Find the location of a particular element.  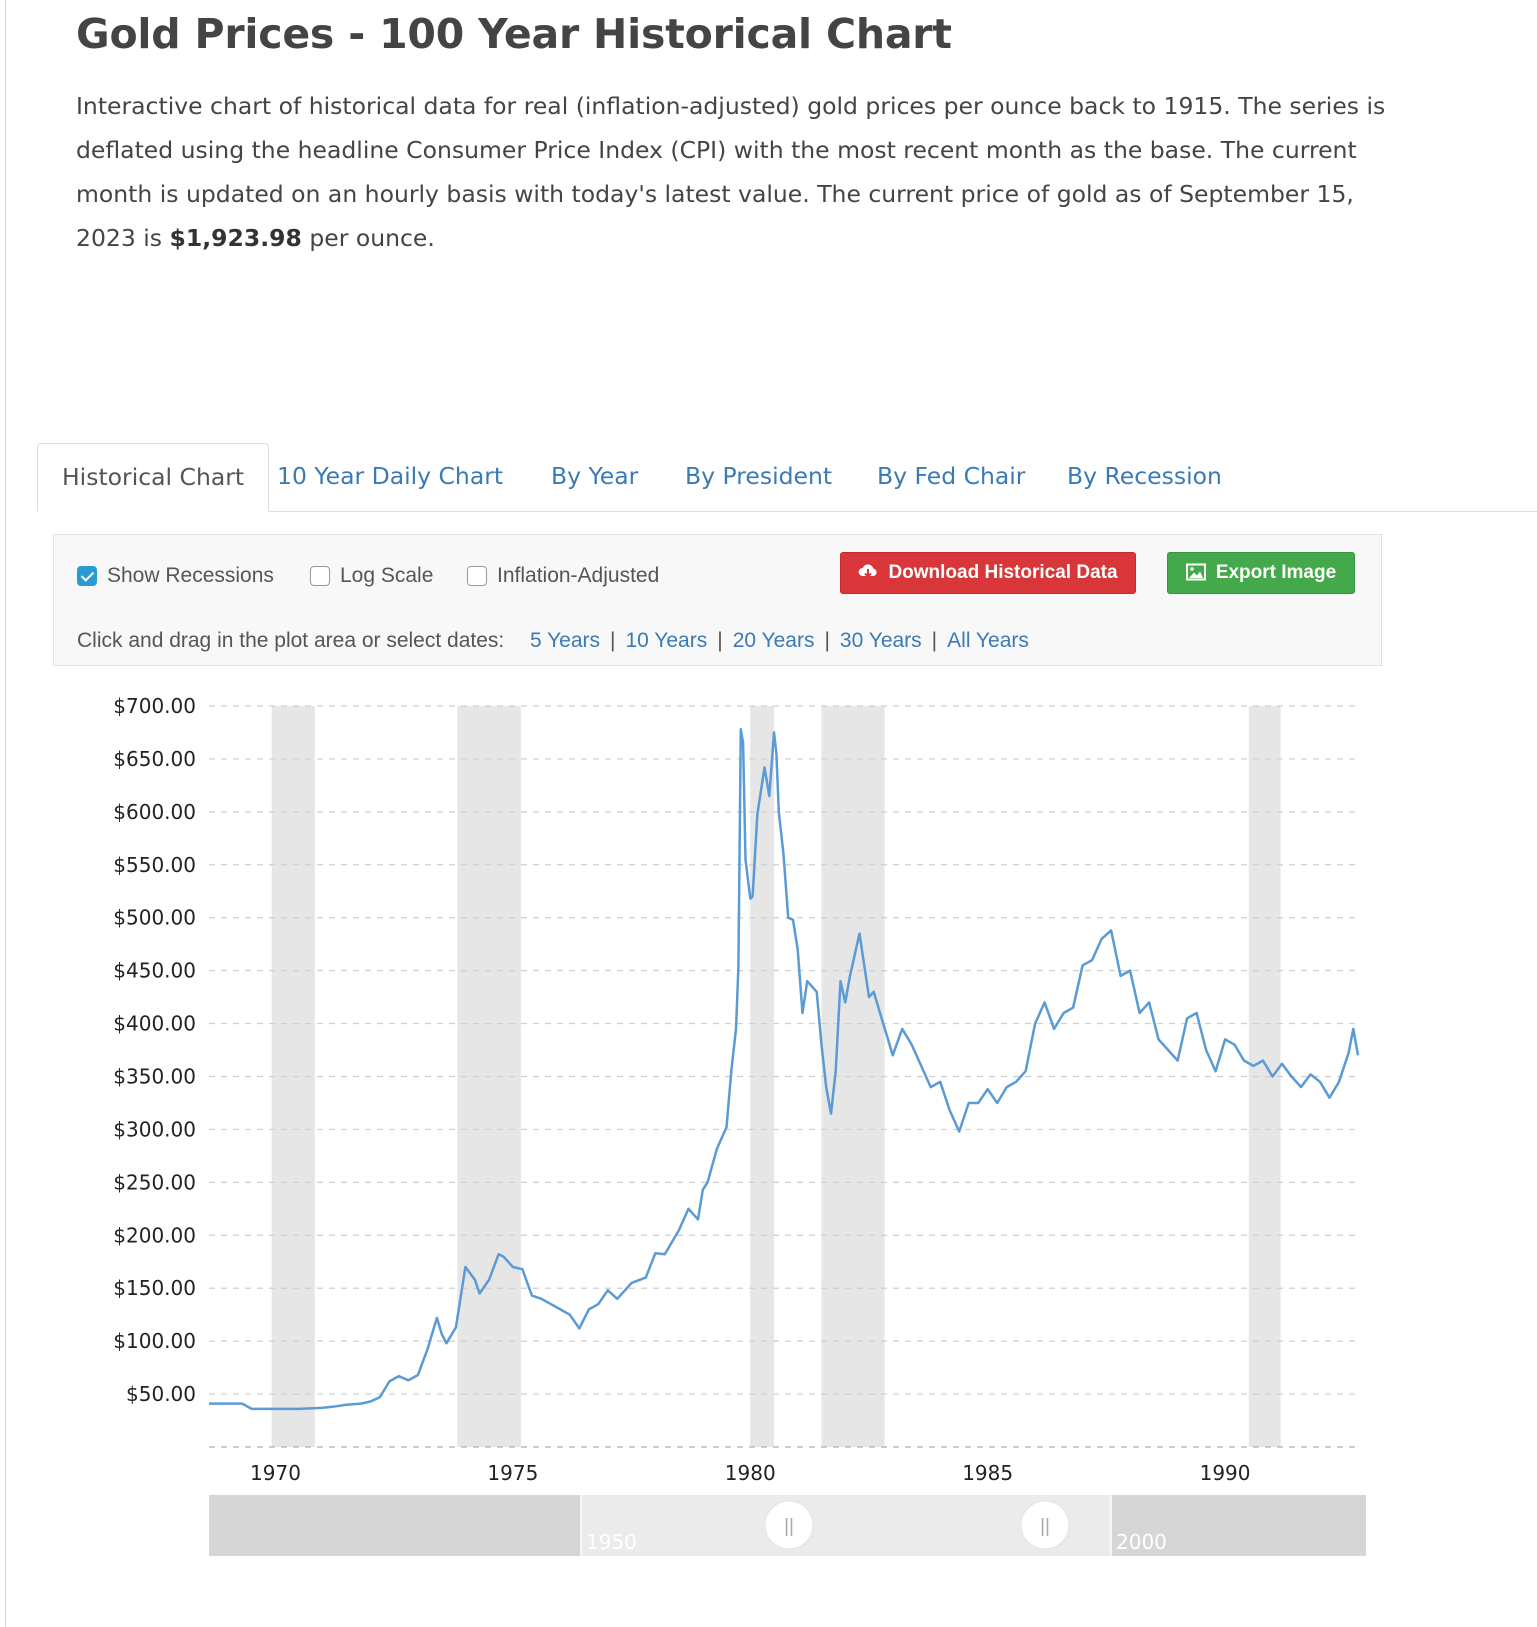

inflation-adjusted-checkbox is located at coordinates (477, 576).